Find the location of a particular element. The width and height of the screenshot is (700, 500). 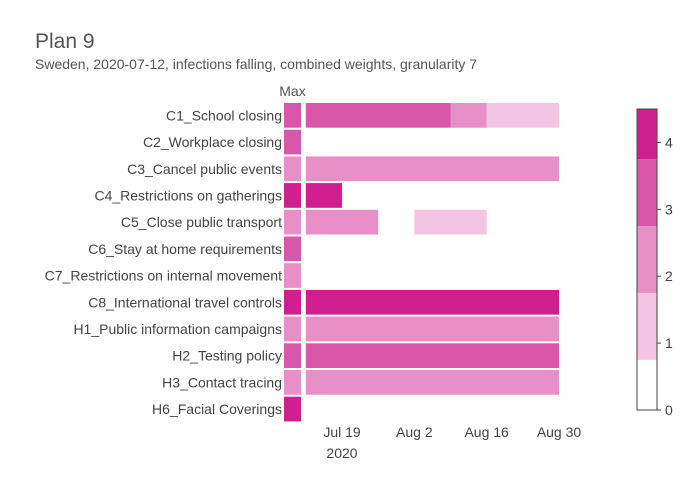

x-tick-label: Aug 16 is located at coordinates (486, 432).